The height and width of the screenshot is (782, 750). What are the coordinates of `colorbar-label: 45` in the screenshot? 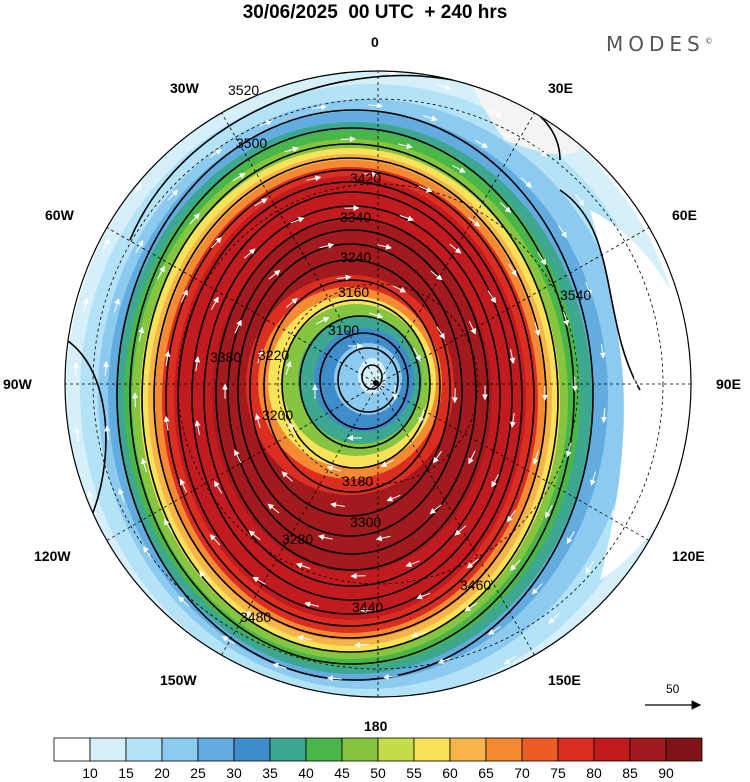 It's located at (342, 773).